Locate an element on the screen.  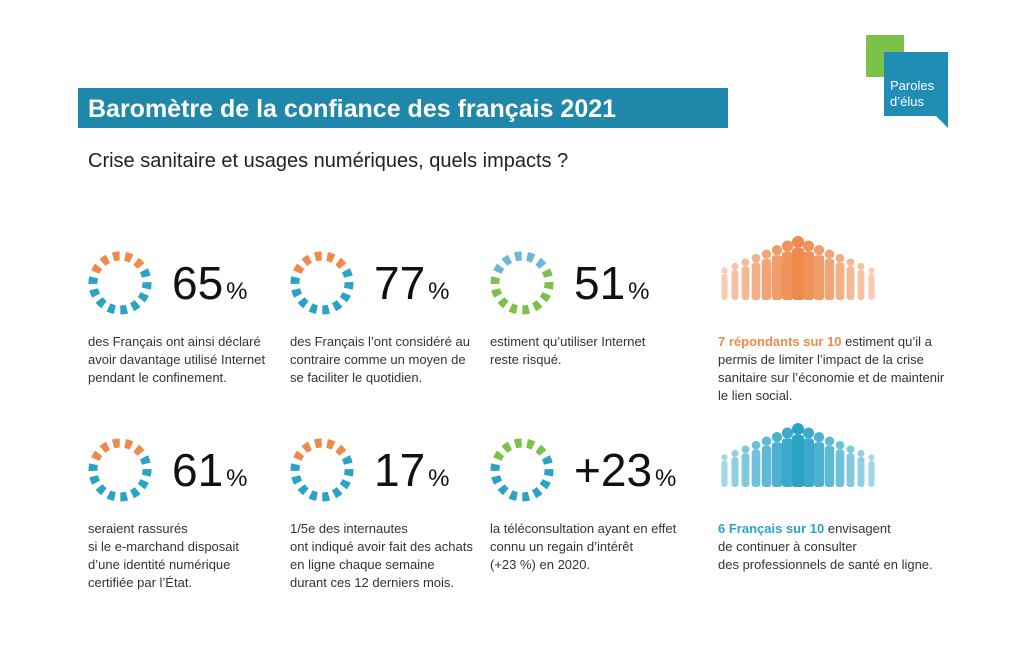
stat-text: certifiée par l’État. is located at coordinates (140, 582).